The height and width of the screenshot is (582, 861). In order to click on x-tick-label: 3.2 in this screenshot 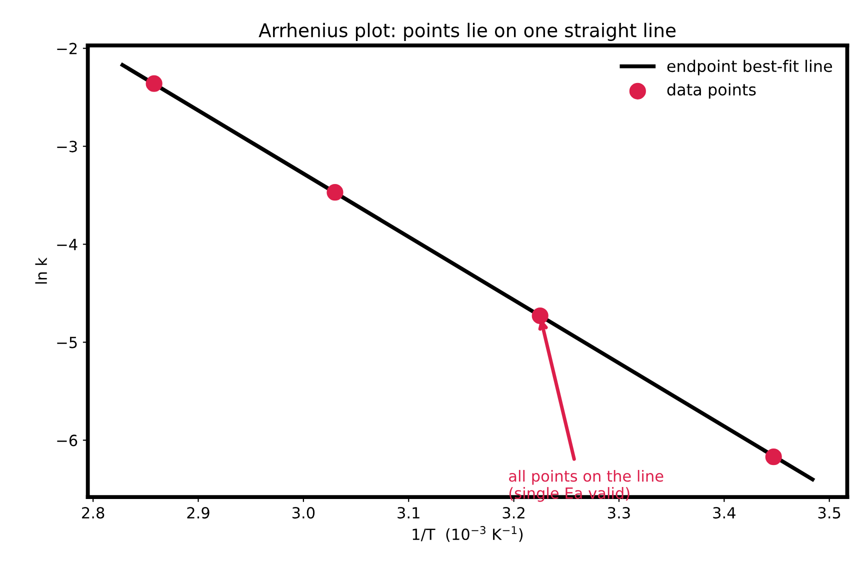, I will do `click(513, 513)`.